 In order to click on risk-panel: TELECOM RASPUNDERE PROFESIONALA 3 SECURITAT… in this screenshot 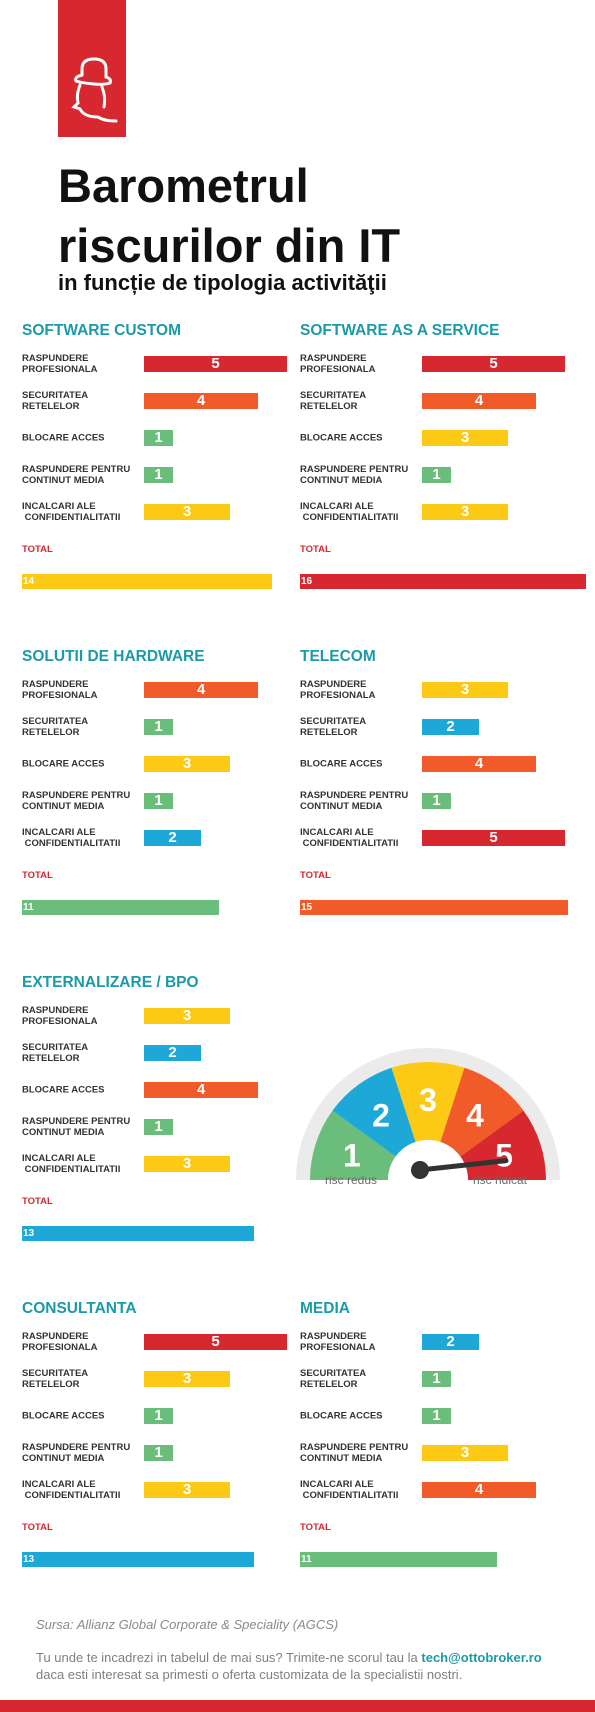, I will do `click(434, 788)`.